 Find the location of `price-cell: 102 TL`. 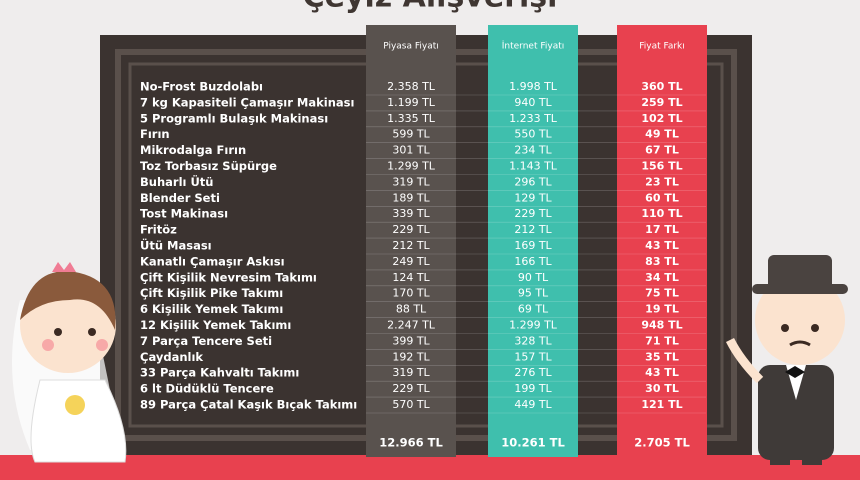

price-cell: 102 TL is located at coordinates (661, 118).